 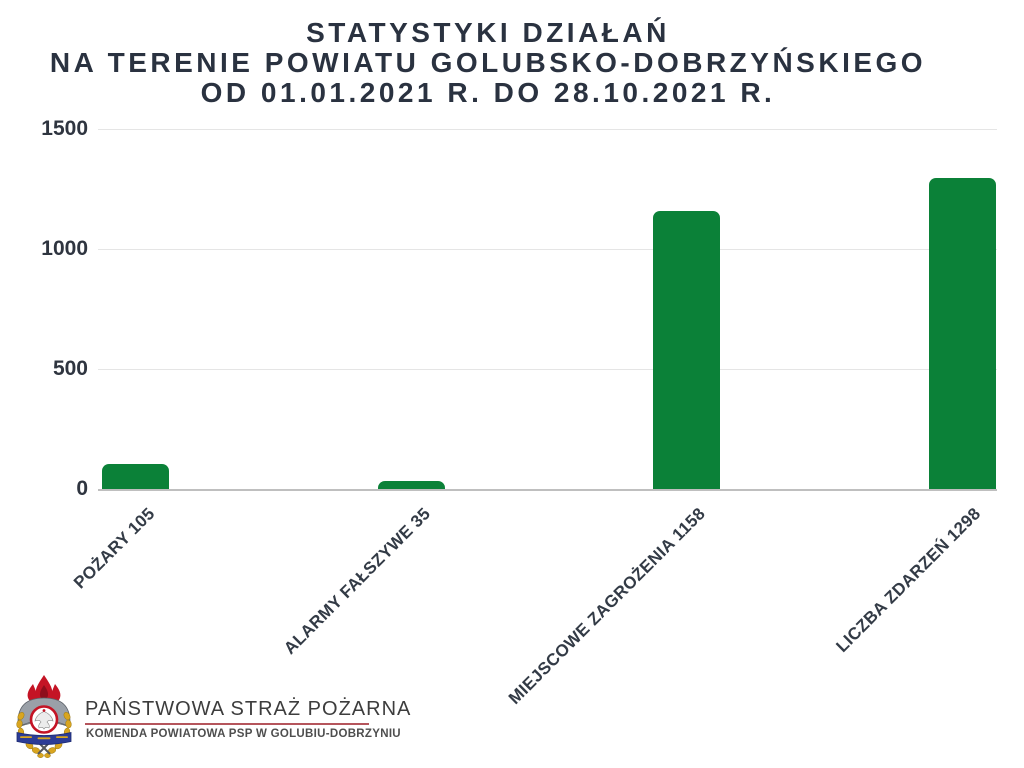 What do you see at coordinates (64, 249) in the screenshot?
I see `y-tick-label: 1000` at bounding box center [64, 249].